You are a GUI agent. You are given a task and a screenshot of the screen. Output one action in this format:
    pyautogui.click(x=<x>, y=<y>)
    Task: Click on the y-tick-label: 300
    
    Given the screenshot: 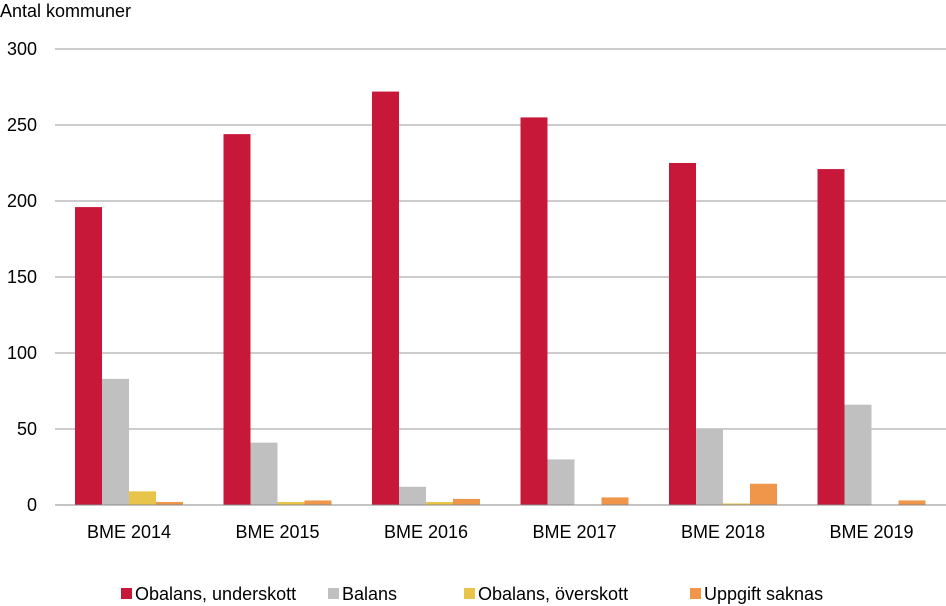 What is the action you would take?
    pyautogui.click(x=22, y=49)
    